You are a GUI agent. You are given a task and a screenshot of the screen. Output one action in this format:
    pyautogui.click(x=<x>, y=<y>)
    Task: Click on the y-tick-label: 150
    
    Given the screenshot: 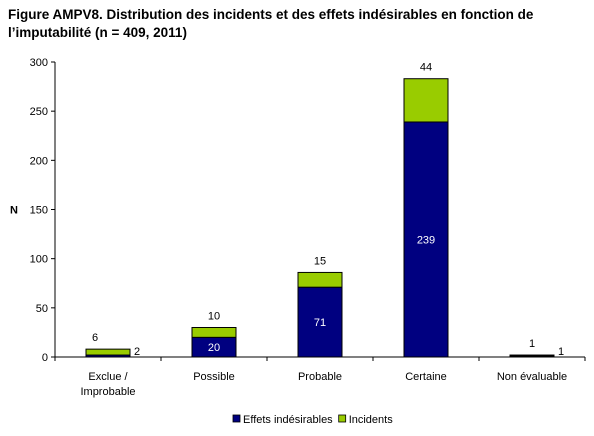 What is the action you would take?
    pyautogui.click(x=39, y=211)
    